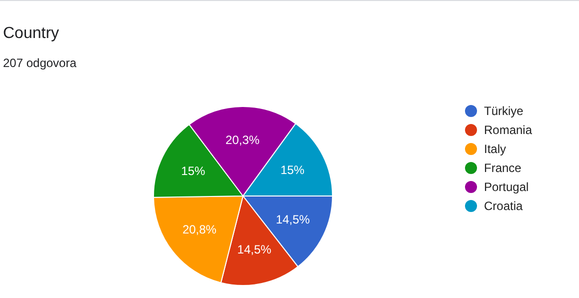  Describe the element at coordinates (199, 229) in the screenshot. I see `data-label: 20,8%` at that location.